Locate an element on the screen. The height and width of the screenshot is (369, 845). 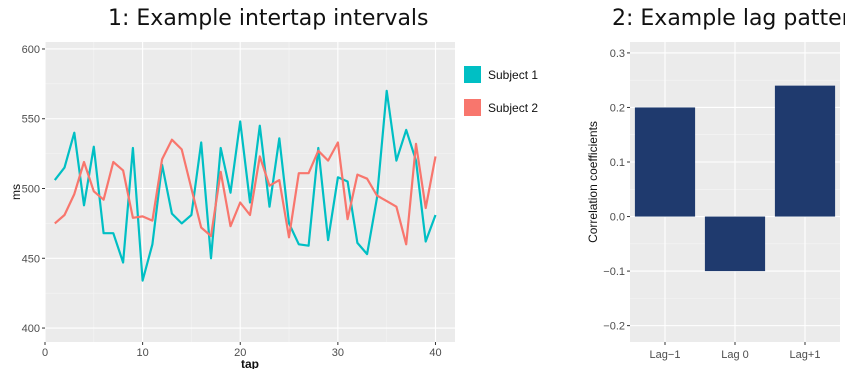
x-tick-label: 0 is located at coordinates (45, 353).